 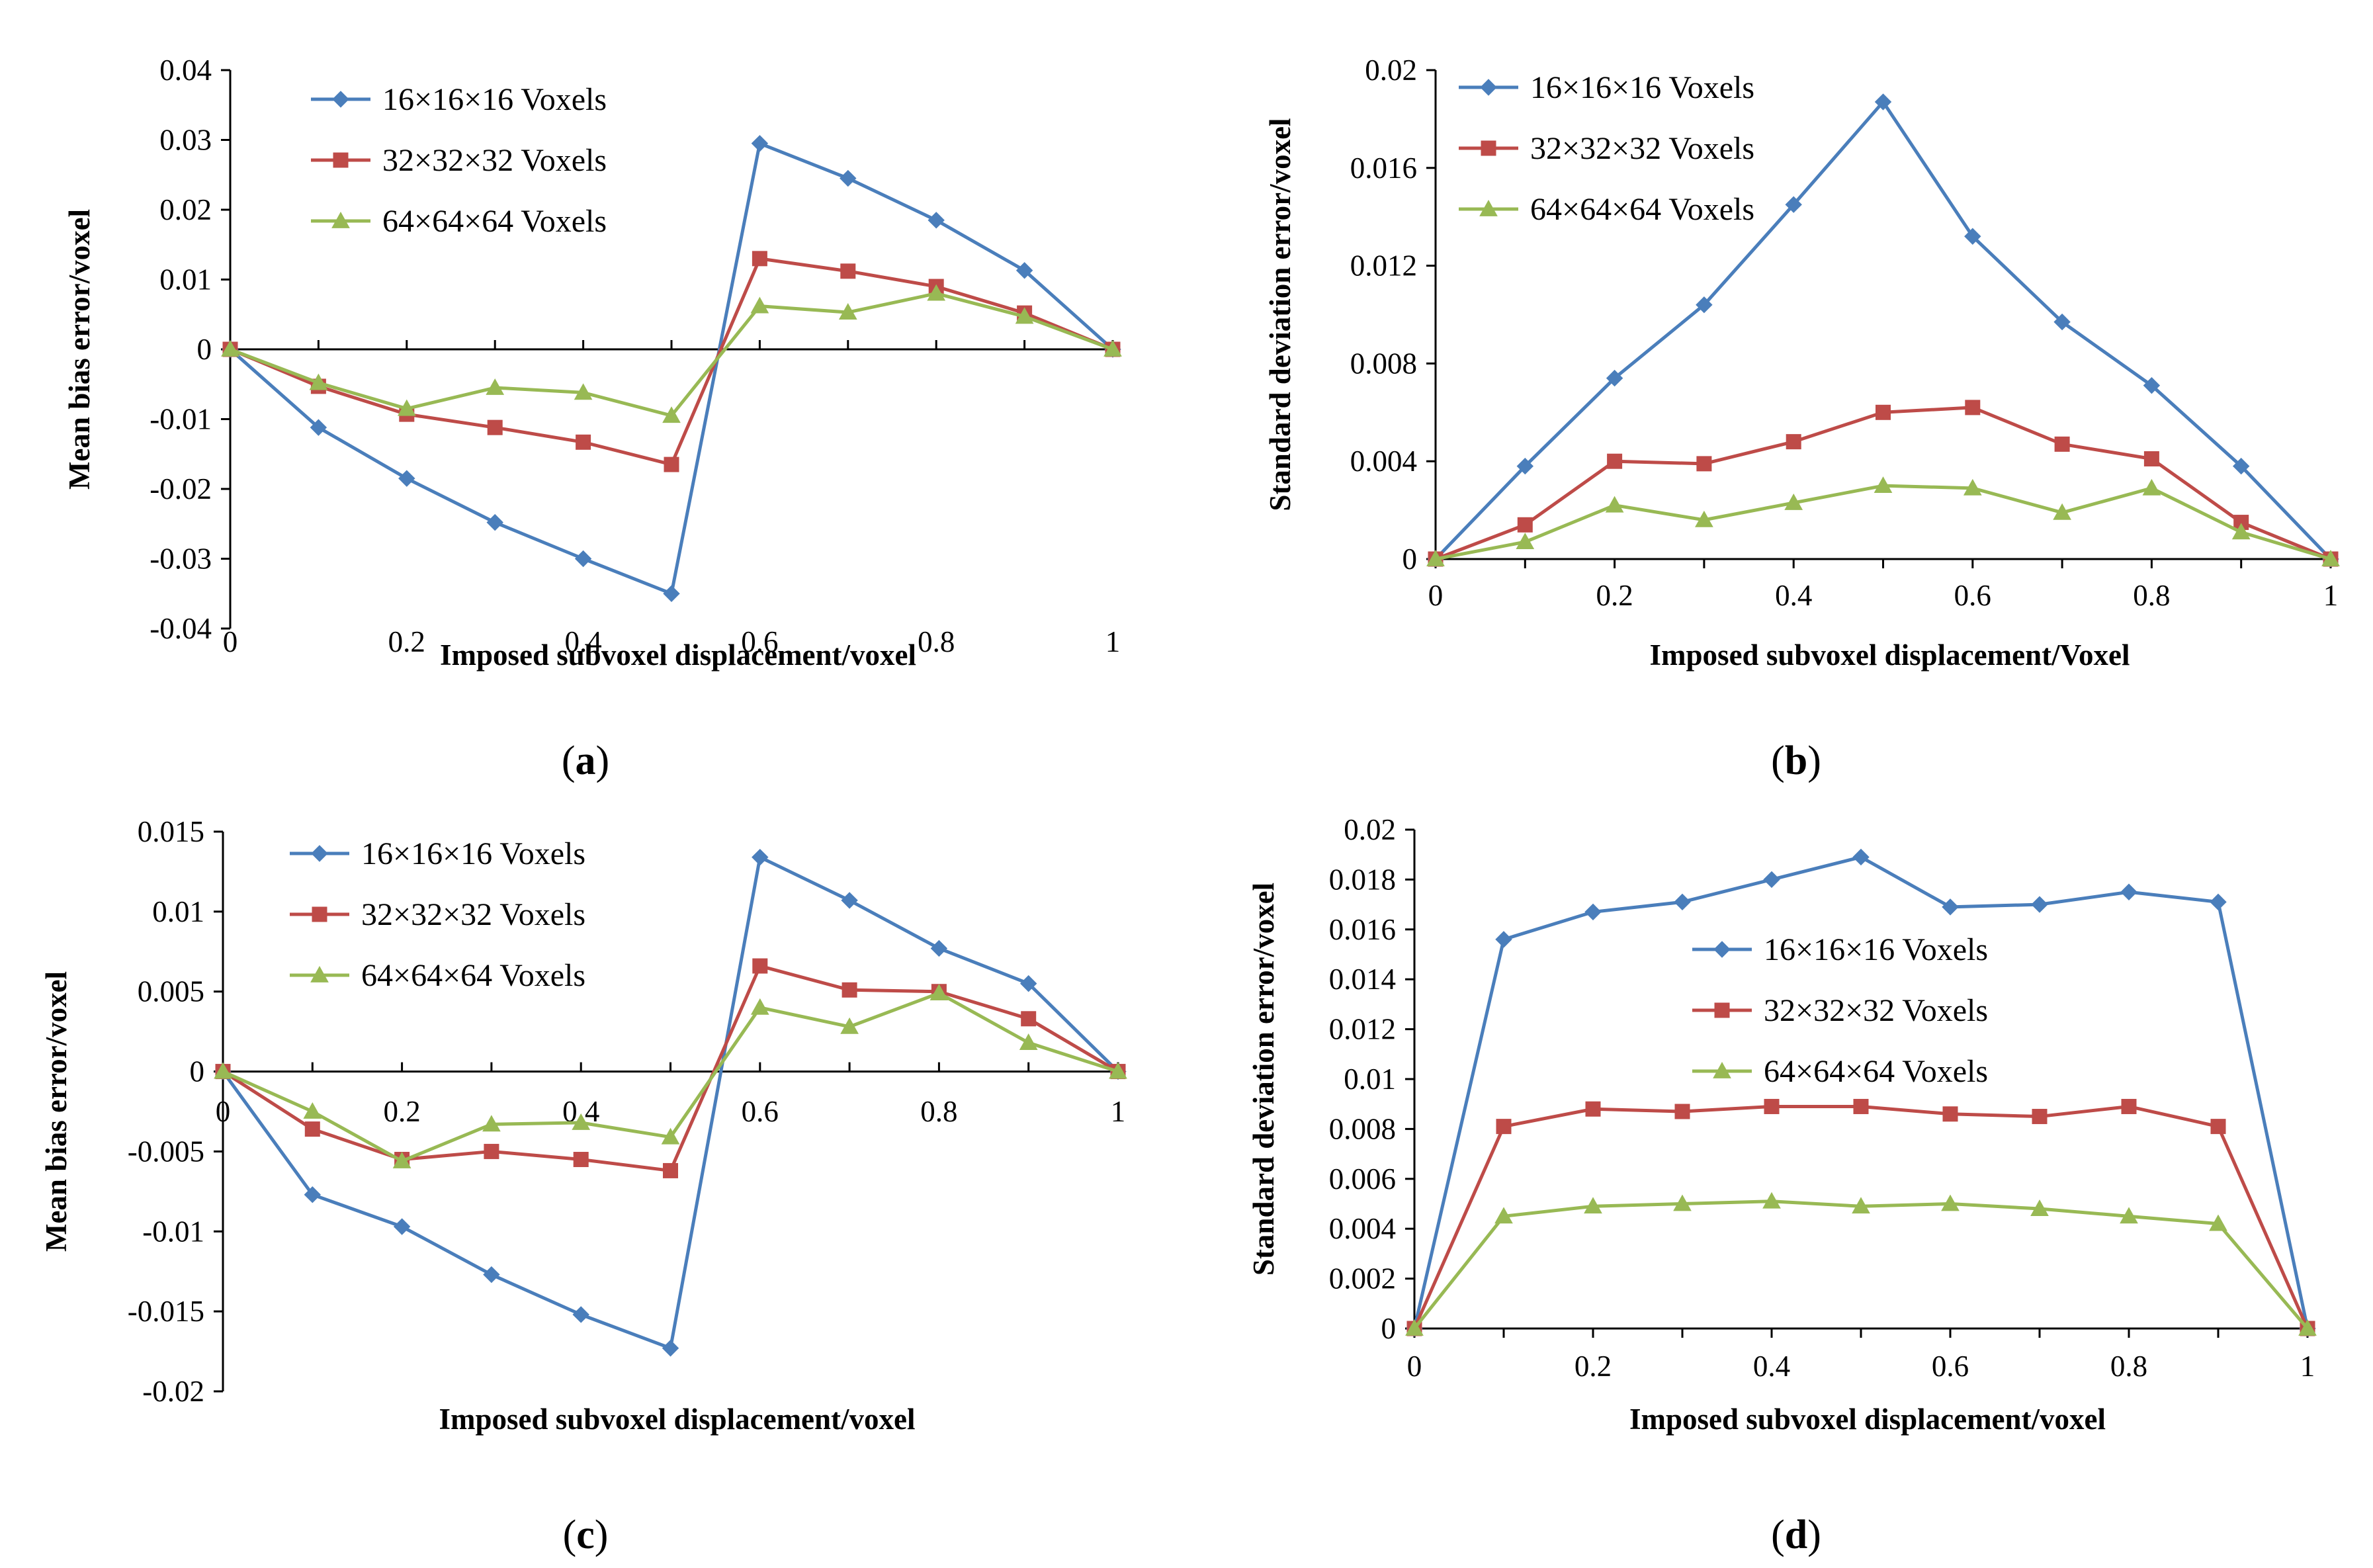 I want to click on y-tick-label: 0.016, so click(x=1383, y=169).